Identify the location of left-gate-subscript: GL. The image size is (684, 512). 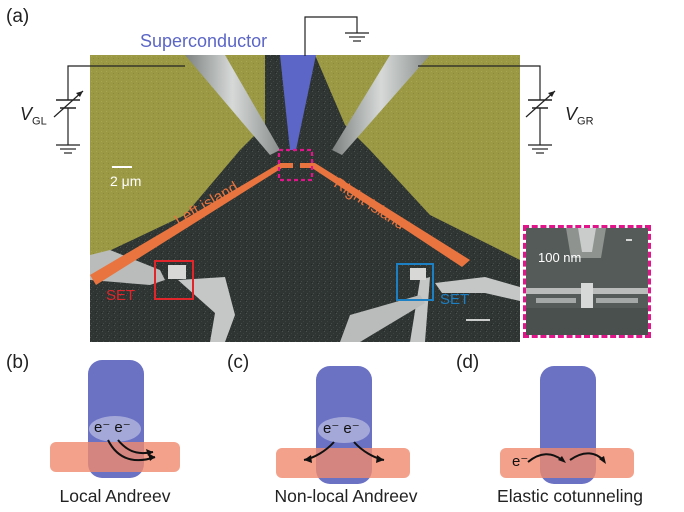
(39, 121).